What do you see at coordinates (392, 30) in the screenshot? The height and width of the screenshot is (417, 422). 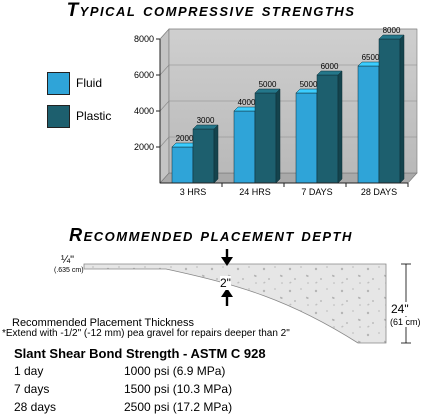 I see `data-label: 8000` at bounding box center [392, 30].